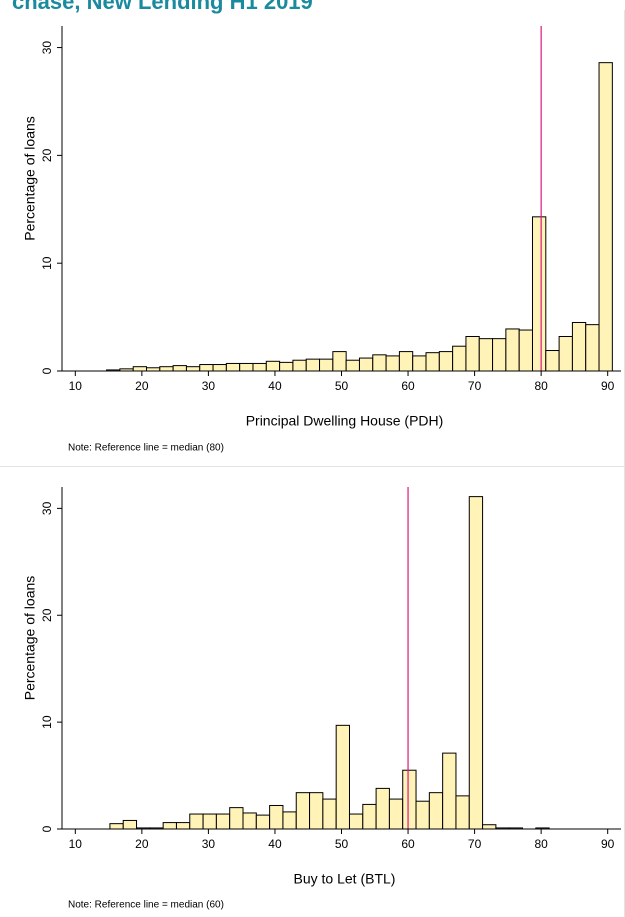  I want to click on note: Note: Reference line = median (80), so click(146, 448).